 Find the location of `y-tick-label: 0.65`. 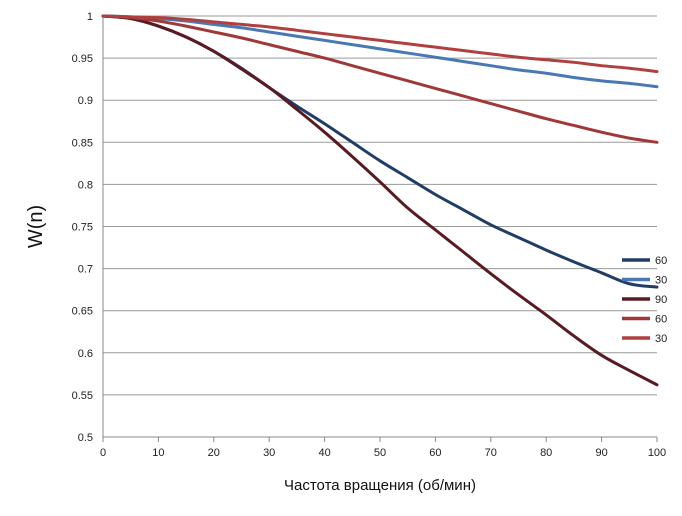

y-tick-label: 0.65 is located at coordinates (82, 312).